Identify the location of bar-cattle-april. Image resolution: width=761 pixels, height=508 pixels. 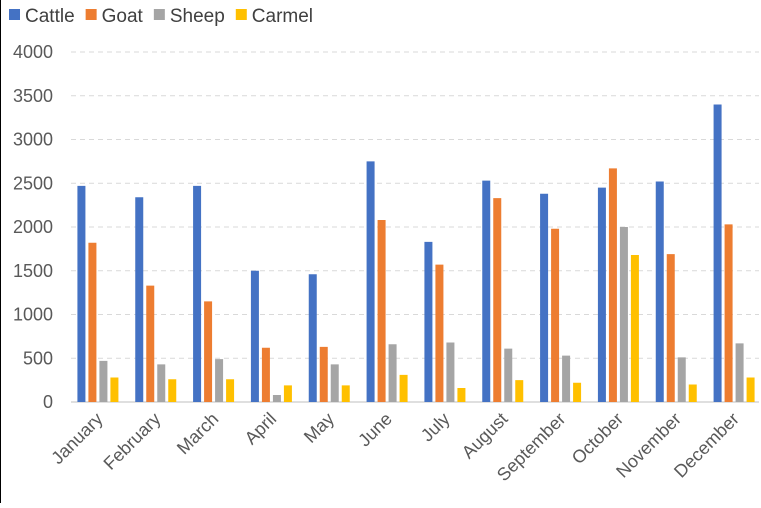
(254, 336).